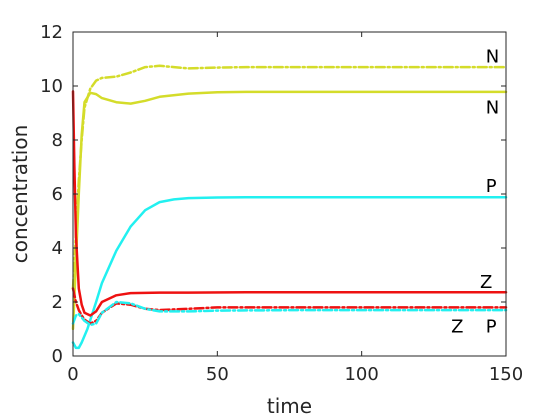 The image size is (560, 420). What do you see at coordinates (20, 194) in the screenshot?
I see `y-axis-title: concentration` at bounding box center [20, 194].